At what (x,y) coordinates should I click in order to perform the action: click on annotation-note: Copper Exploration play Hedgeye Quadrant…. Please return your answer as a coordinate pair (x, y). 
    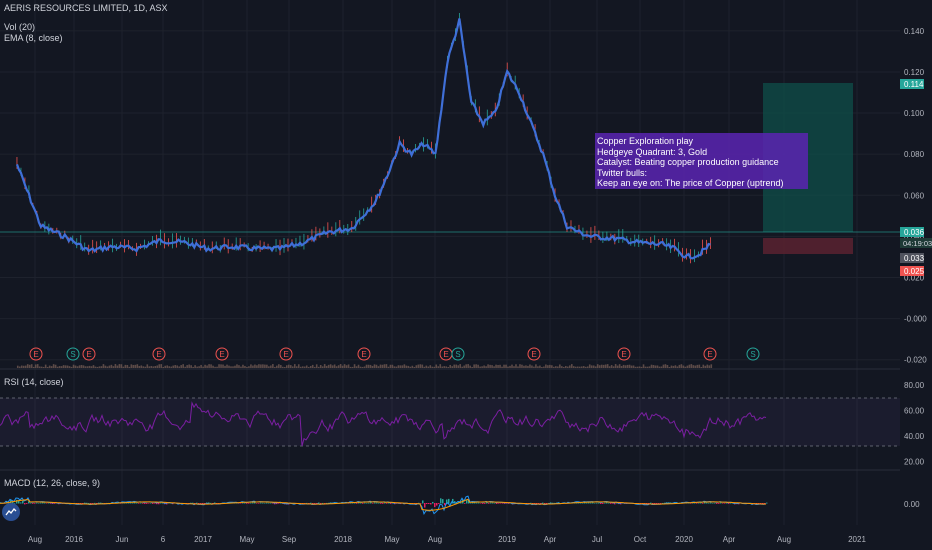
    Looking at the image, I should click on (701, 161).